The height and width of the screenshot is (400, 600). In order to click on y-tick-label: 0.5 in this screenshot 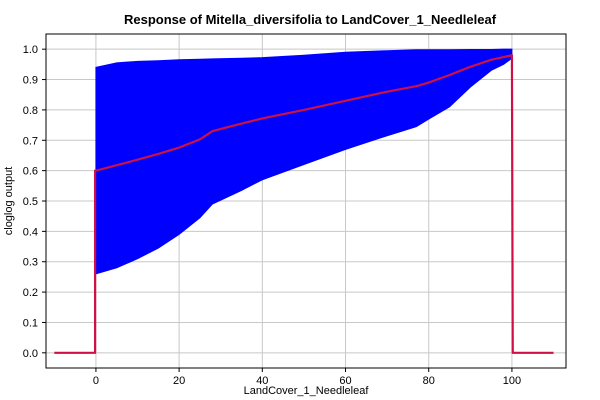, I will do `click(30, 202)`.